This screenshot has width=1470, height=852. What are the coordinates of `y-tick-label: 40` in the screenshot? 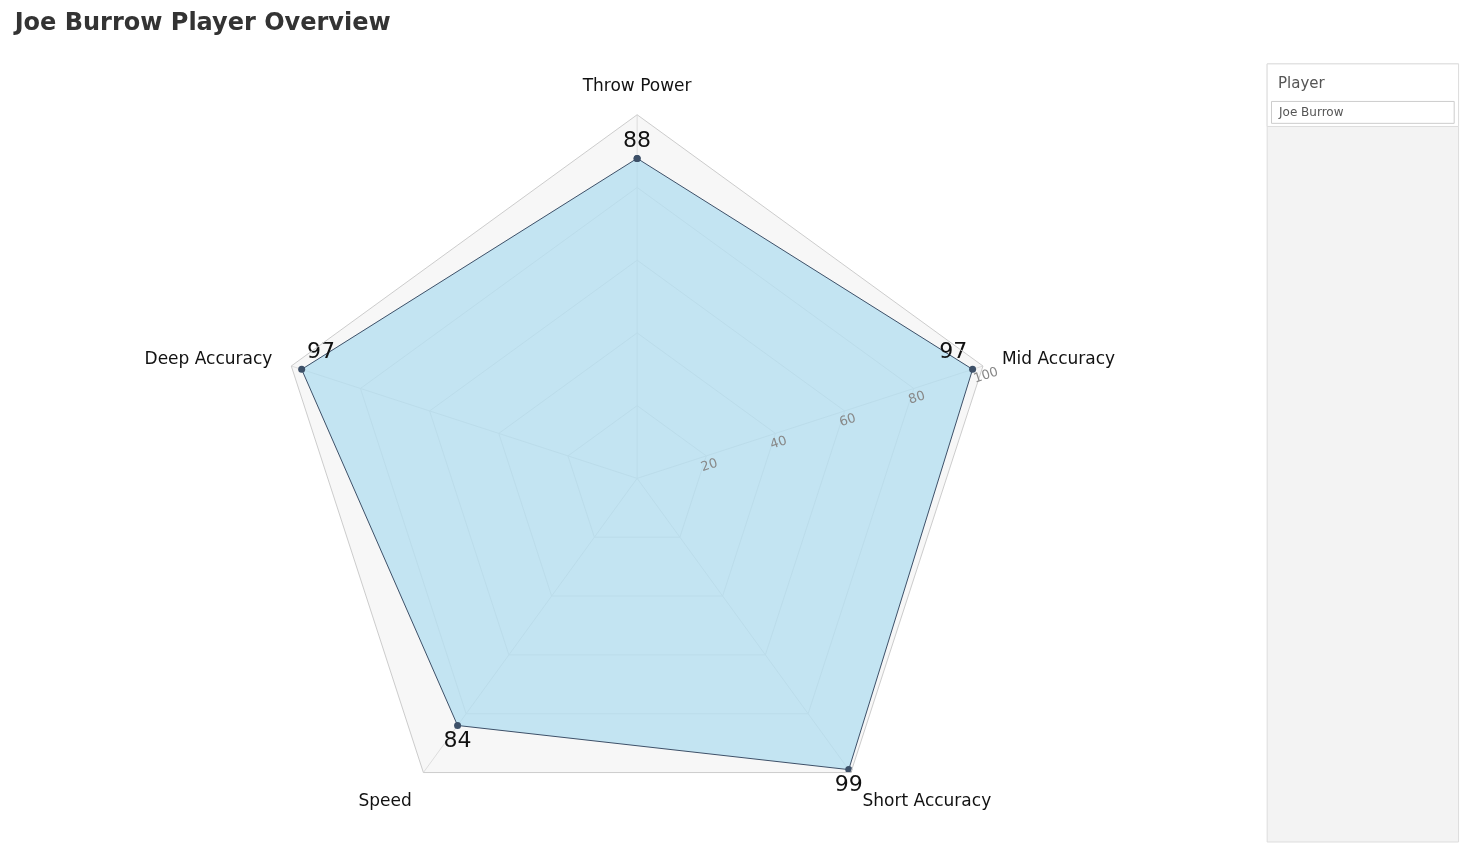 It's located at (778, 442).